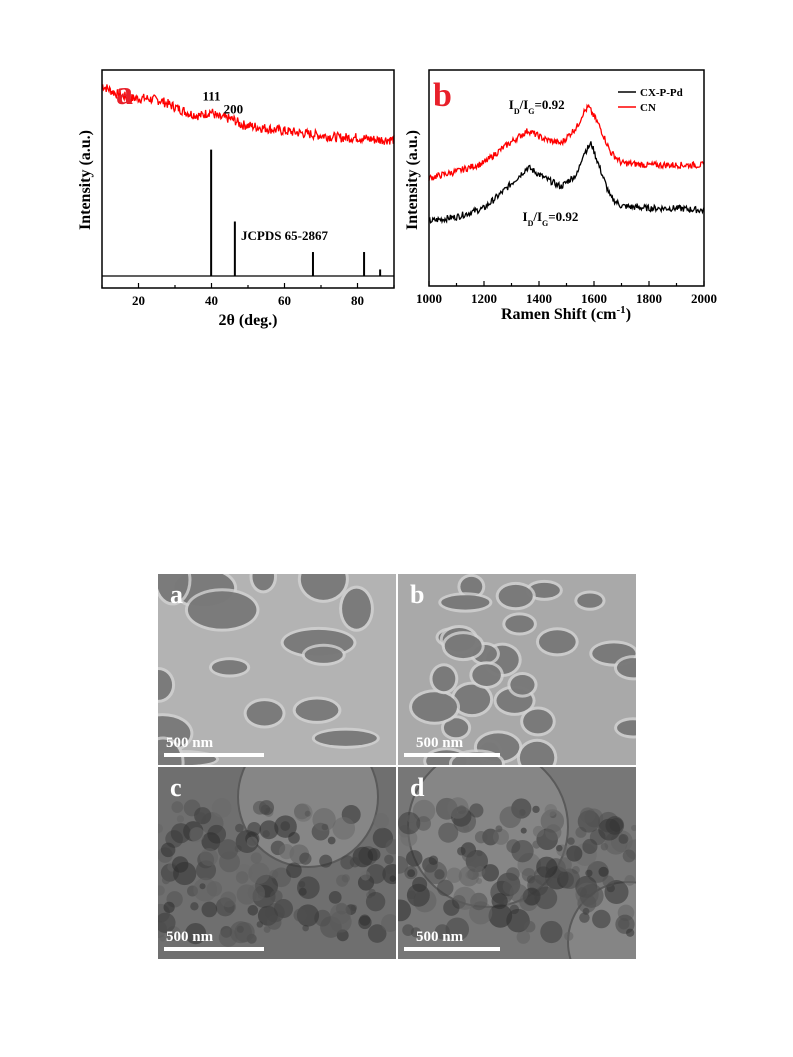 This screenshot has width=793, height=1057. I want to click on micrograph-a-label: a, so click(176, 594).